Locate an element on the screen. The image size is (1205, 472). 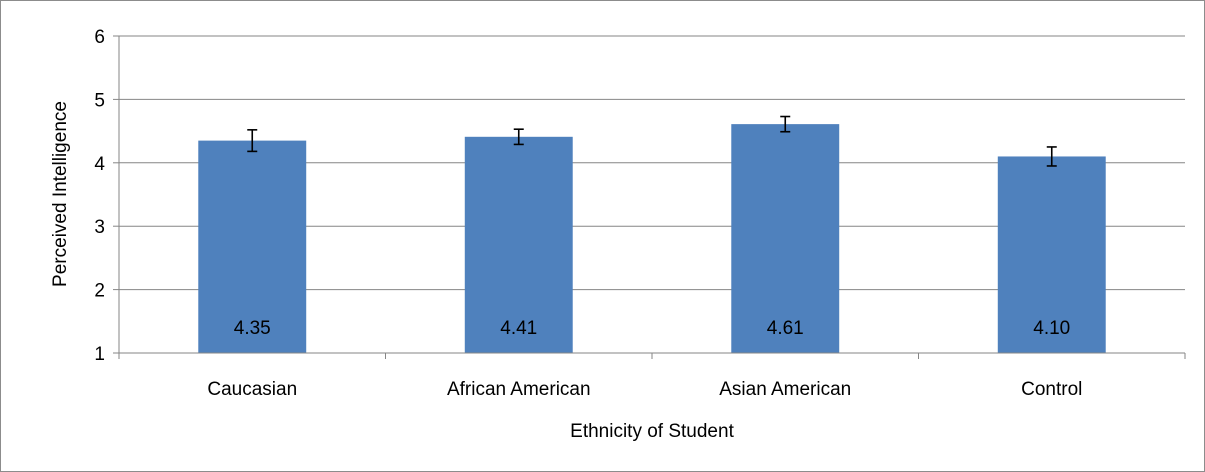
y-axis-title: Perceived Intelligence is located at coordinates (60, 194).